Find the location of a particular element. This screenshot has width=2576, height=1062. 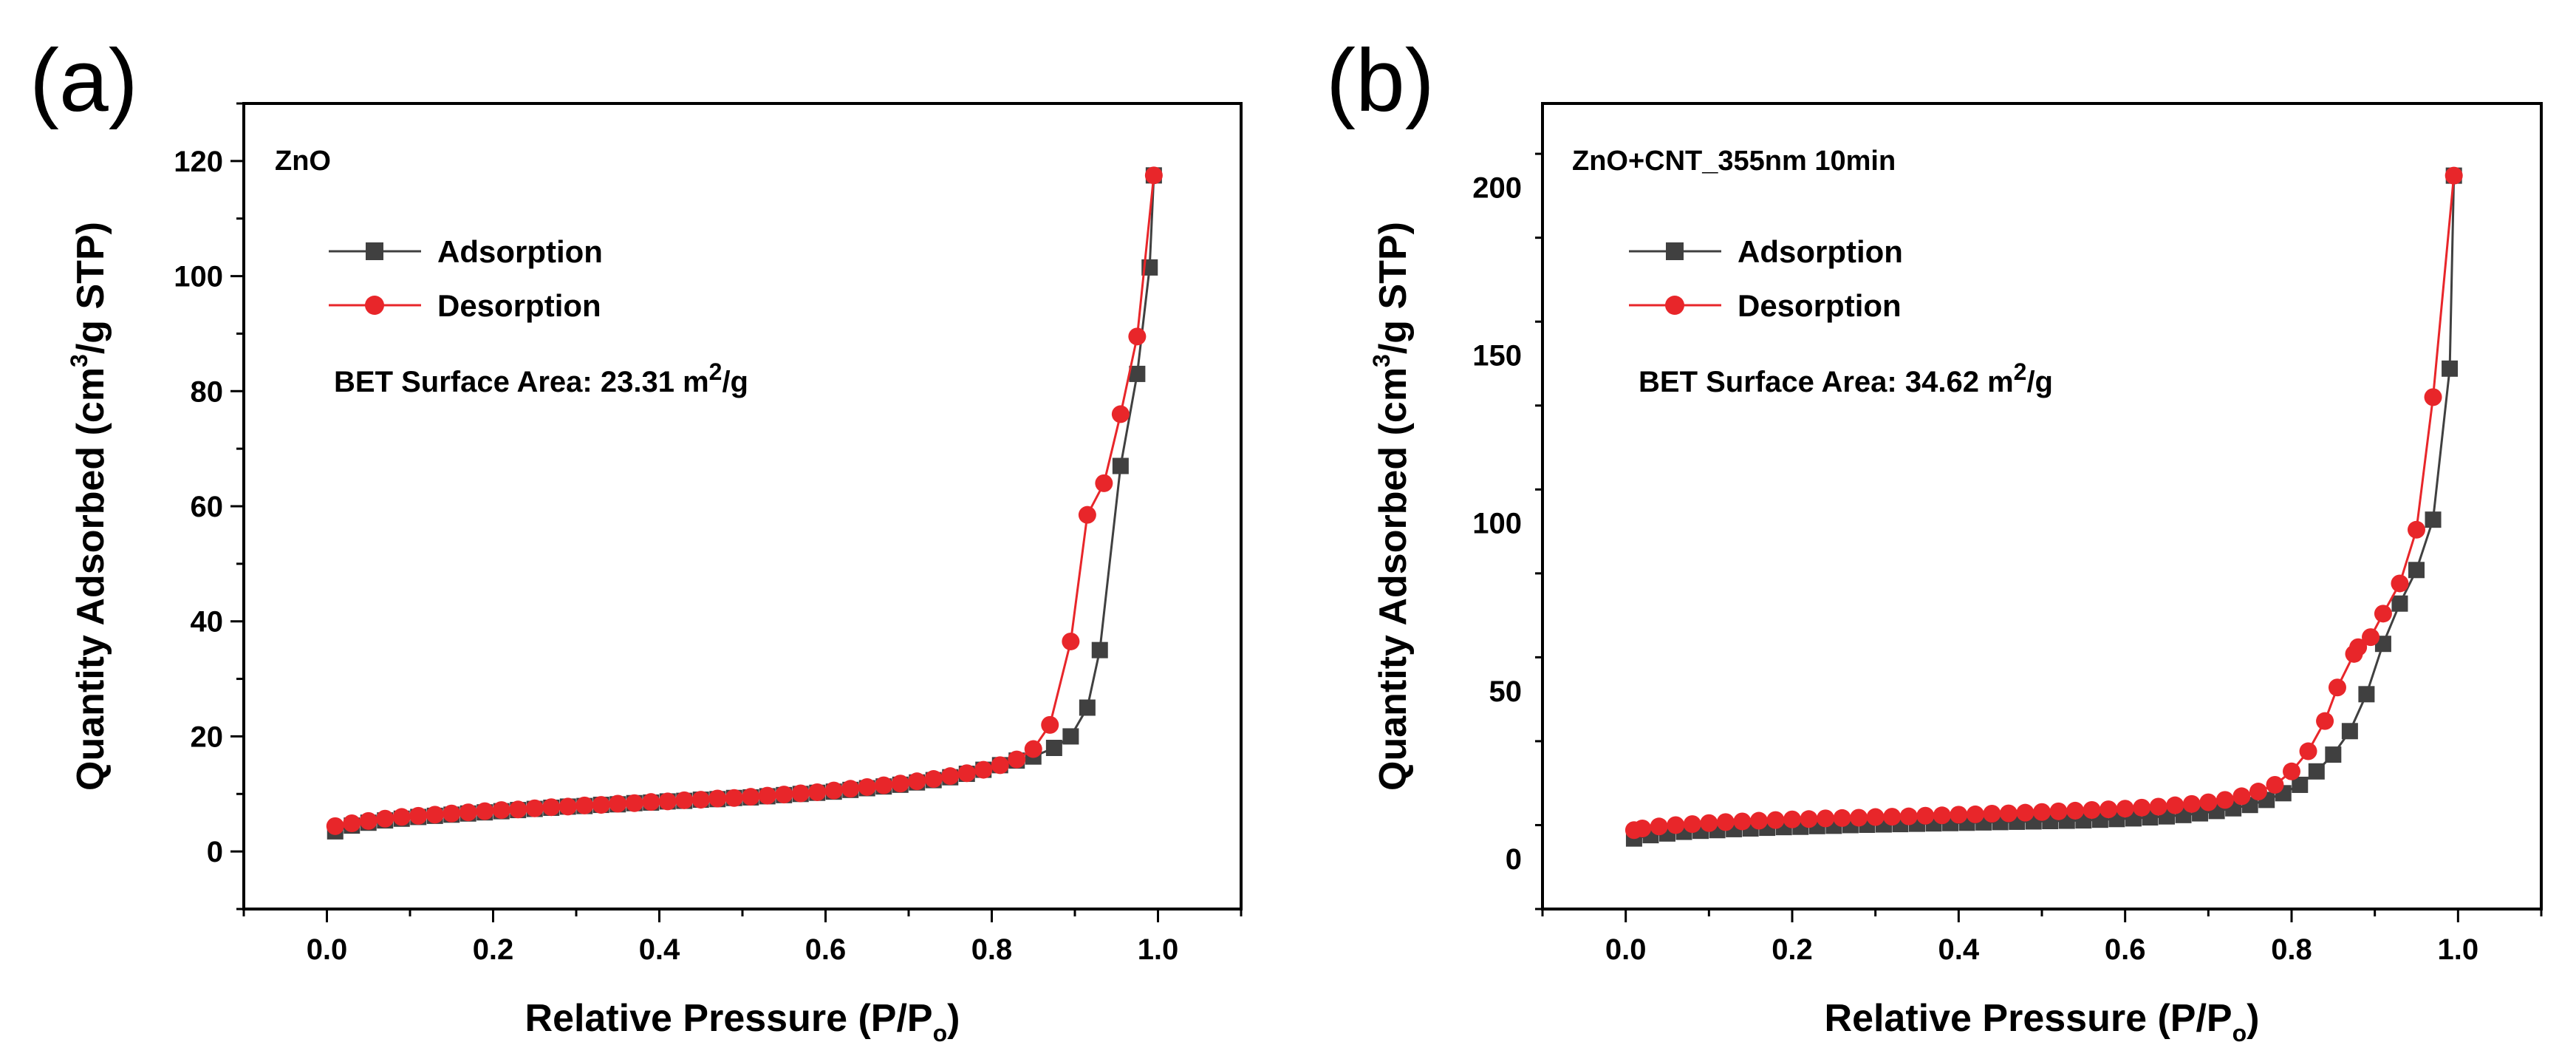

ylabel-suffix-a: /g STP) is located at coordinates (90, 288).